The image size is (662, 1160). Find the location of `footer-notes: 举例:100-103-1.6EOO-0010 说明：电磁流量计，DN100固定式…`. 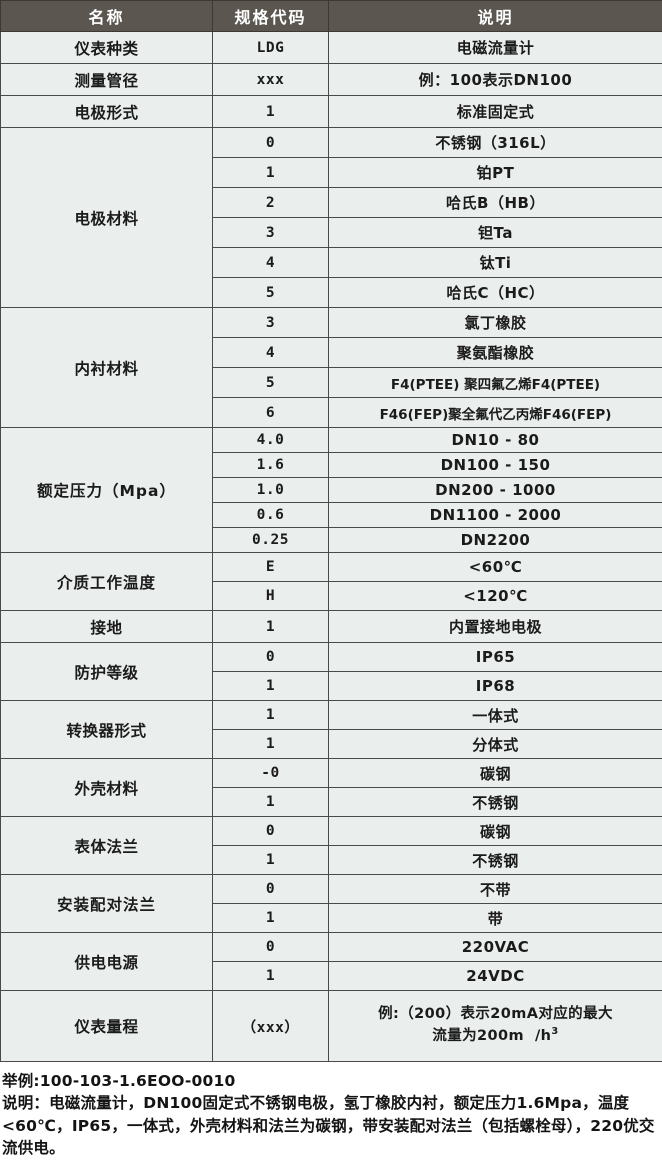

footer-notes: 举例:100-103-1.6EOO-0010 说明：电磁流量计，DN100固定式… is located at coordinates (331, 1111).